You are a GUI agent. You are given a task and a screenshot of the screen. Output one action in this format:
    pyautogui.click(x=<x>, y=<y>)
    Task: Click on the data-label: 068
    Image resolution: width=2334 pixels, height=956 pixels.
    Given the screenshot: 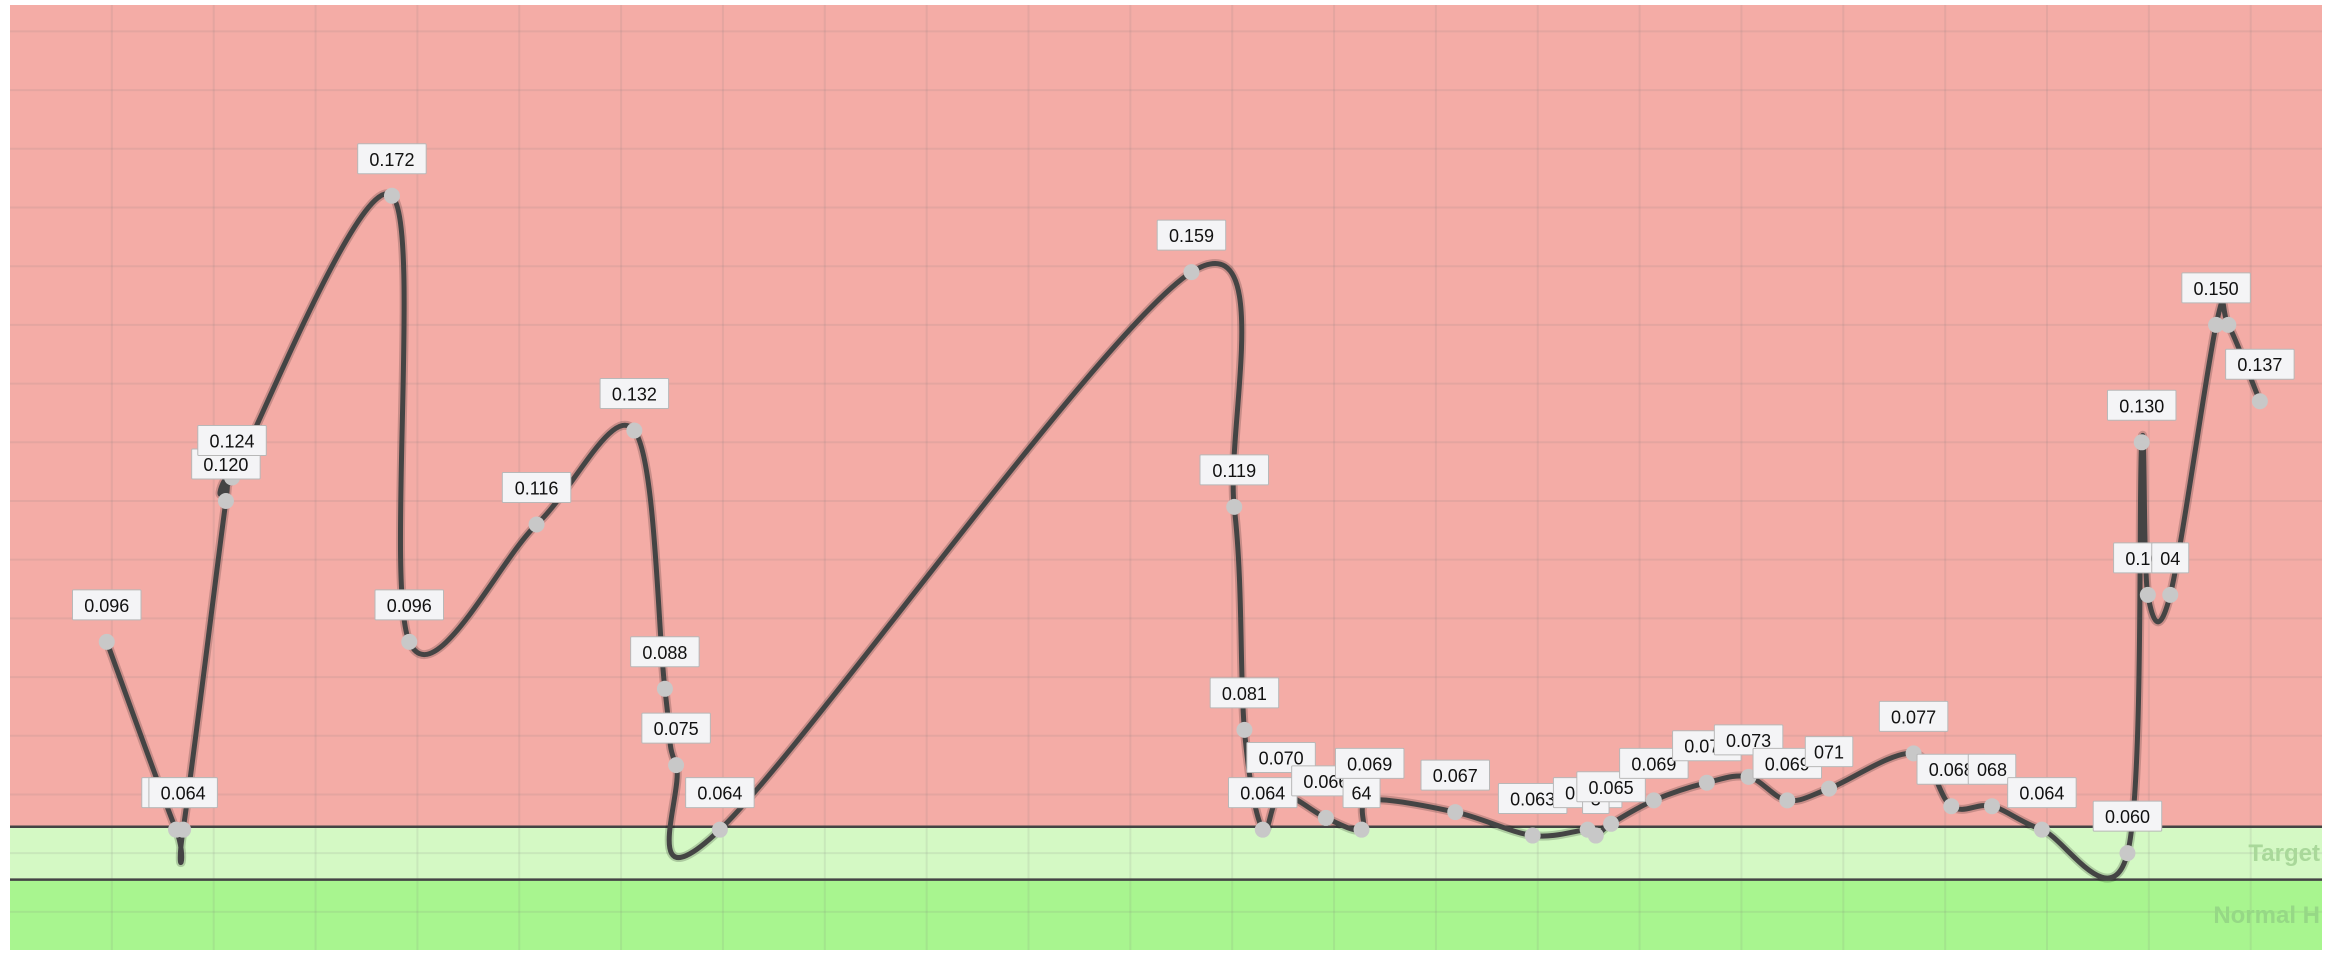 What is the action you would take?
    pyautogui.click(x=1992, y=770)
    